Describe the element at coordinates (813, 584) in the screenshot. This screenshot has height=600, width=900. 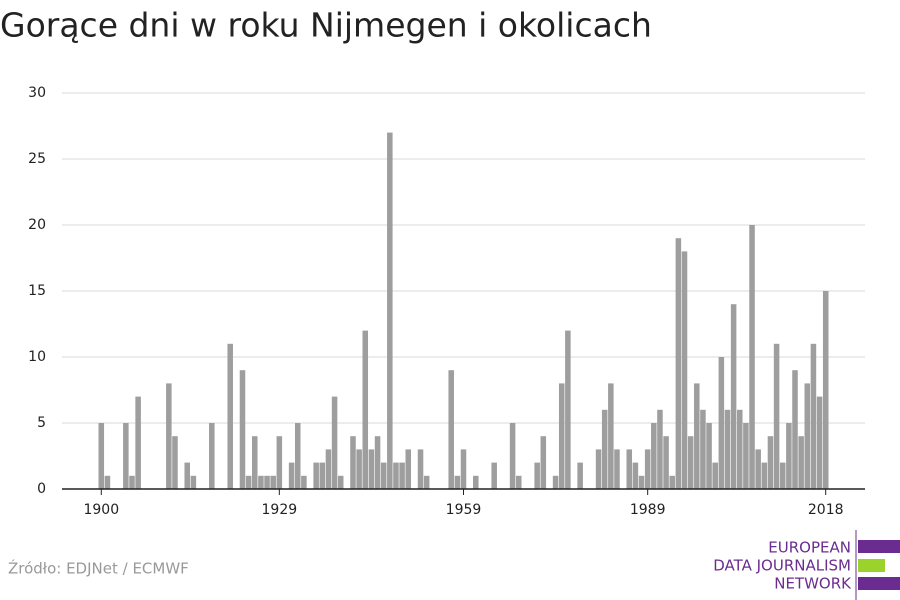
I see `logo-text: NETWORK` at that location.